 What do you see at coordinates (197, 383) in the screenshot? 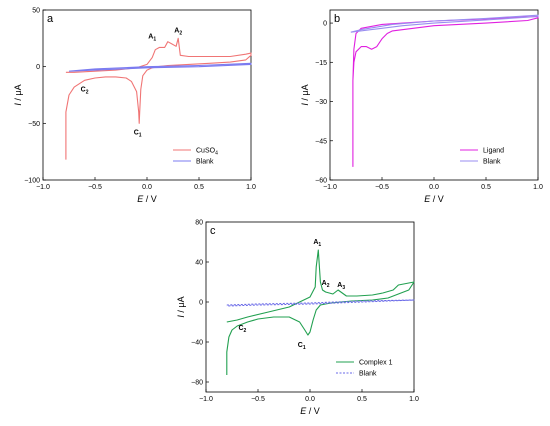
I see `y-tick-label: −80` at bounding box center [197, 383].